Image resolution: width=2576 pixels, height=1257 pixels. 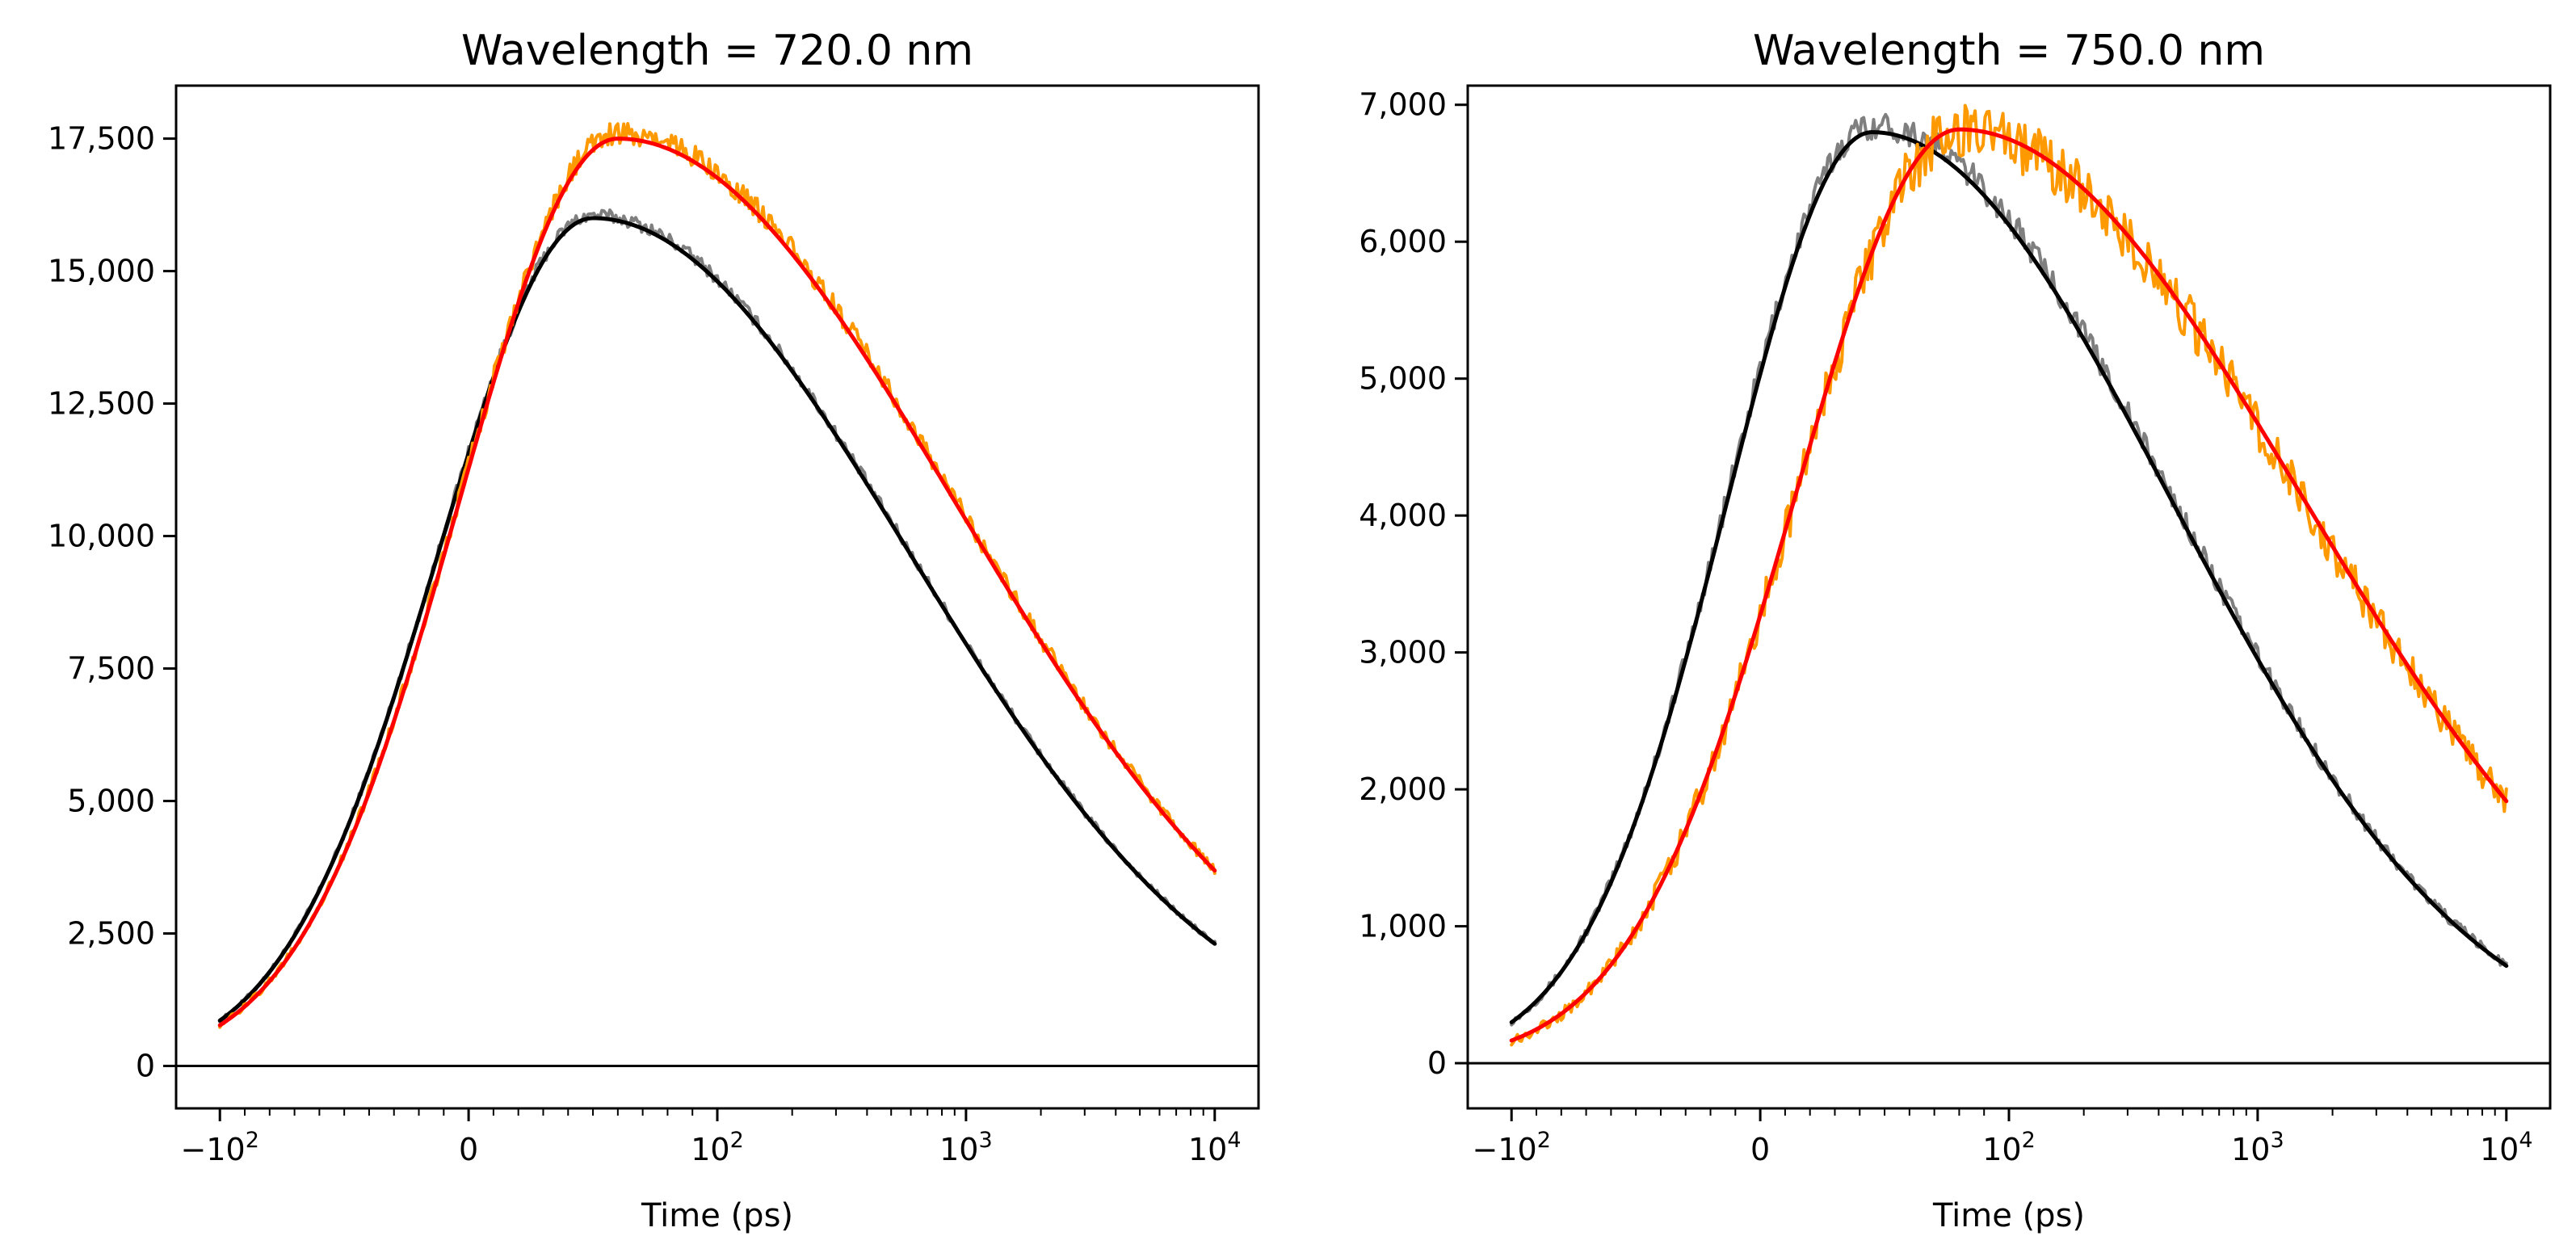 What do you see at coordinates (101, 271) in the screenshot?
I see `y-tick-label: 15,000` at bounding box center [101, 271].